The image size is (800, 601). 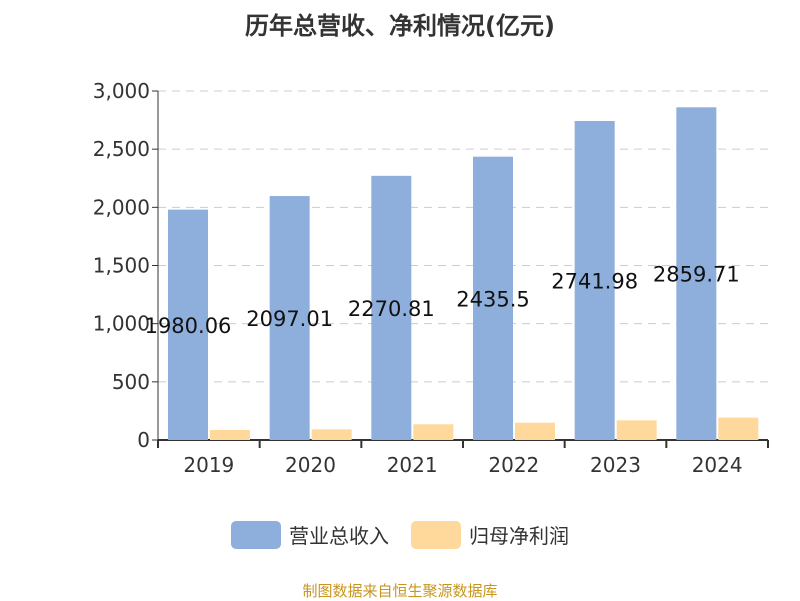 I want to click on x-tick-label: 2021, so click(x=412, y=465).